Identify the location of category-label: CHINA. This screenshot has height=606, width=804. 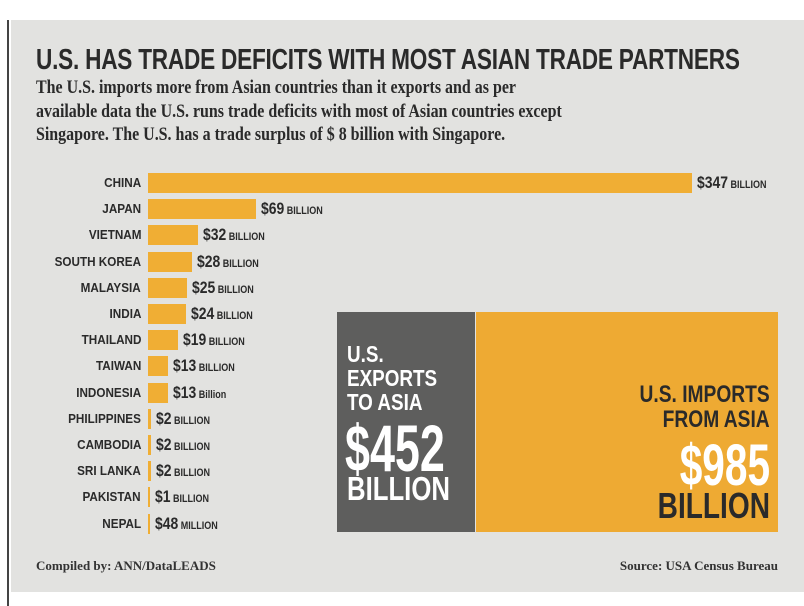
(122, 182).